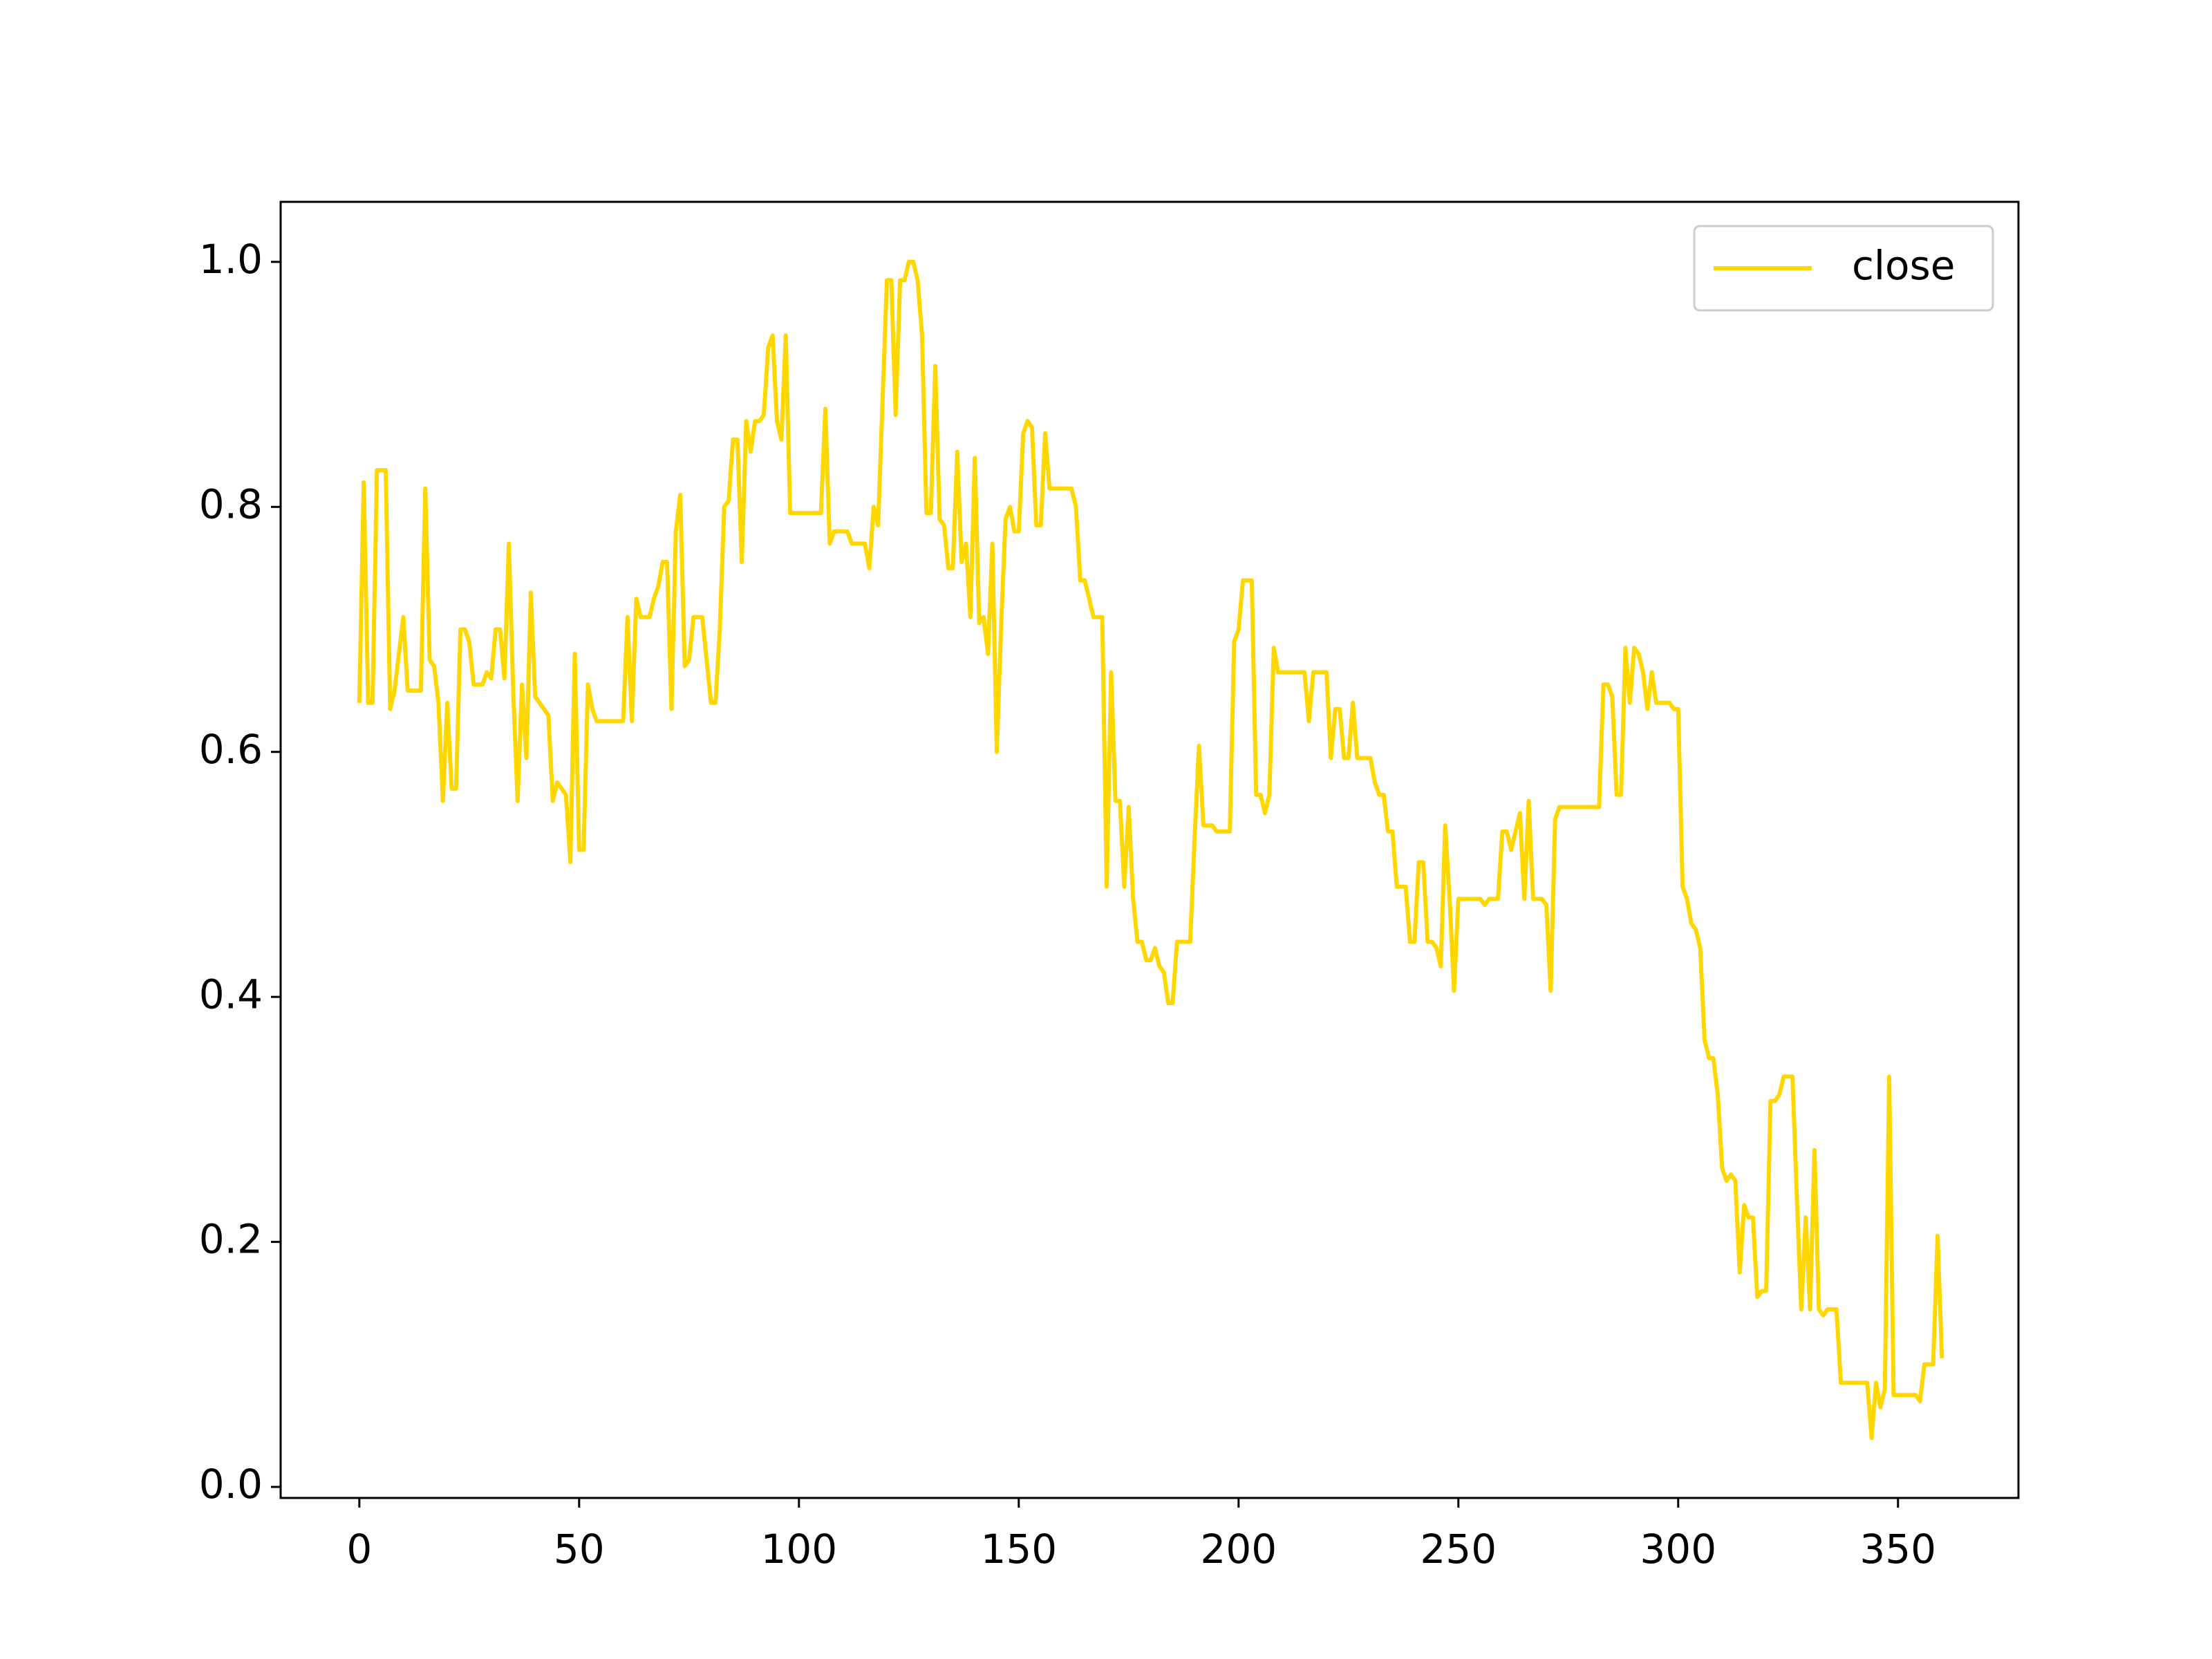  What do you see at coordinates (798, 1549) in the screenshot?
I see `x-tick-label: 100` at bounding box center [798, 1549].